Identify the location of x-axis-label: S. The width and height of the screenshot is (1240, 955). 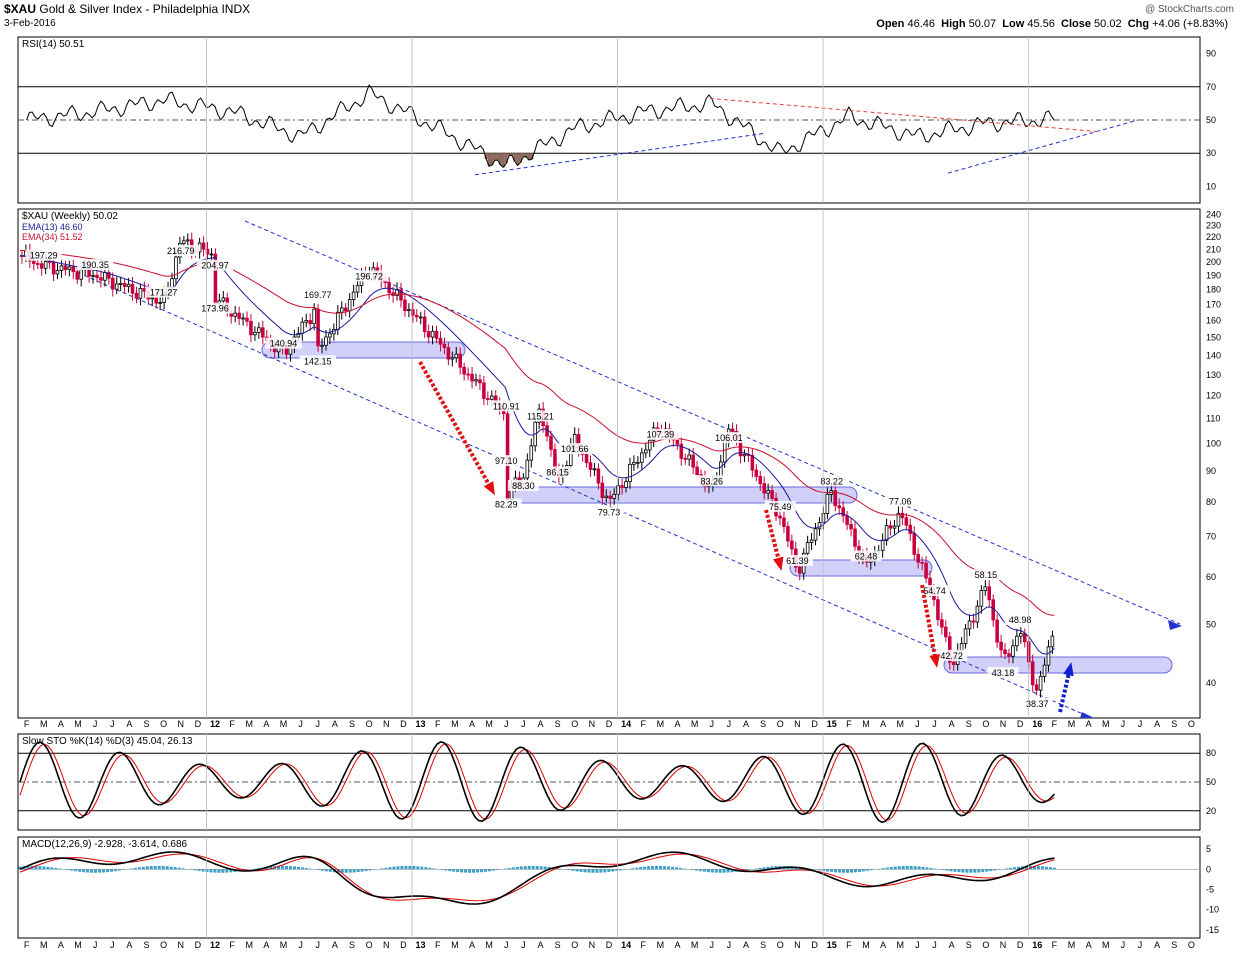
(969, 724).